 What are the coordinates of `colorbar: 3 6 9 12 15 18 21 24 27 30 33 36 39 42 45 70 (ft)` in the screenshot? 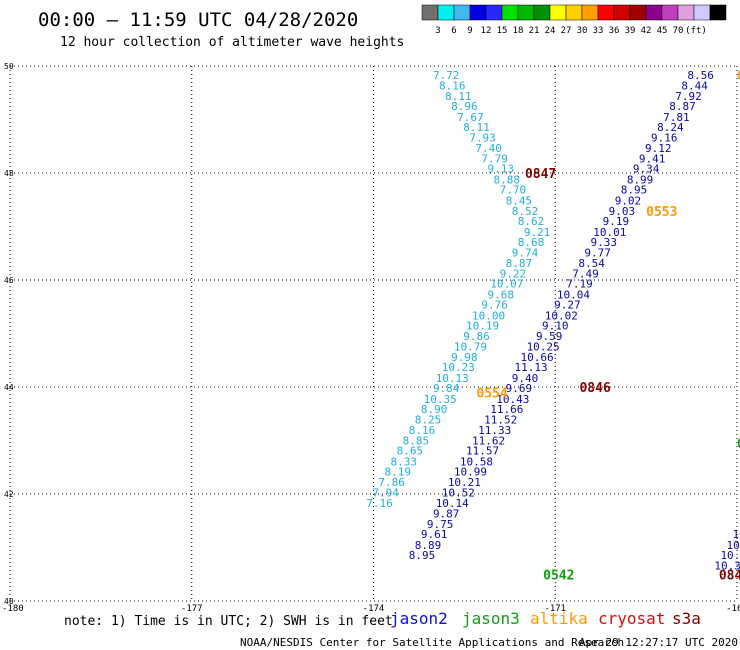 It's located at (574, 20).